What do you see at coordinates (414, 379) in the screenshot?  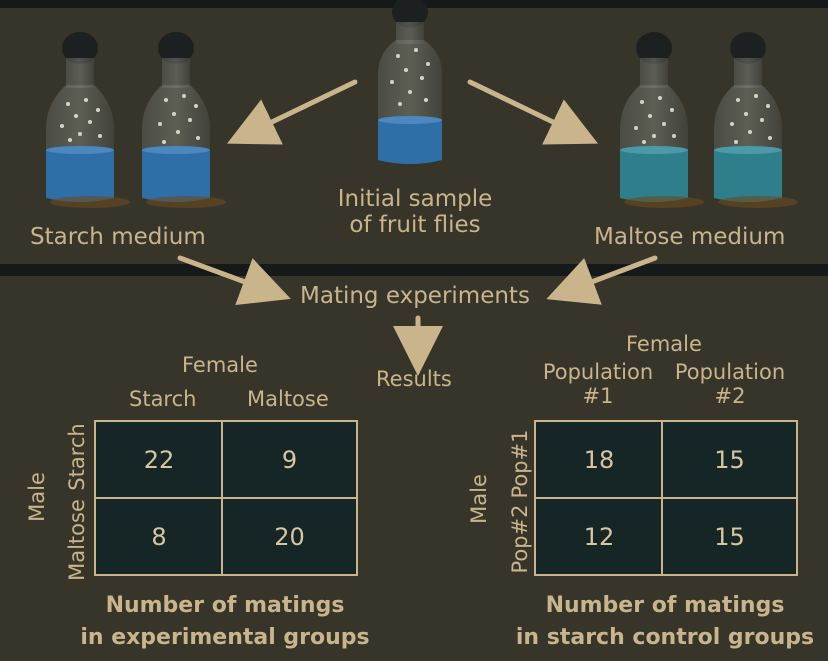 I see `results-label: Results` at bounding box center [414, 379].